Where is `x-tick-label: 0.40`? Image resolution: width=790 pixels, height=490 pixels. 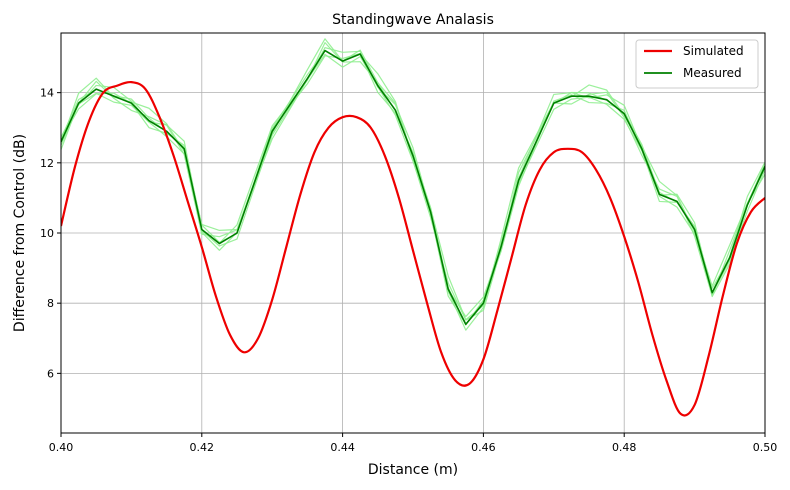
x-tick-label: 0.40 is located at coordinates (61, 447).